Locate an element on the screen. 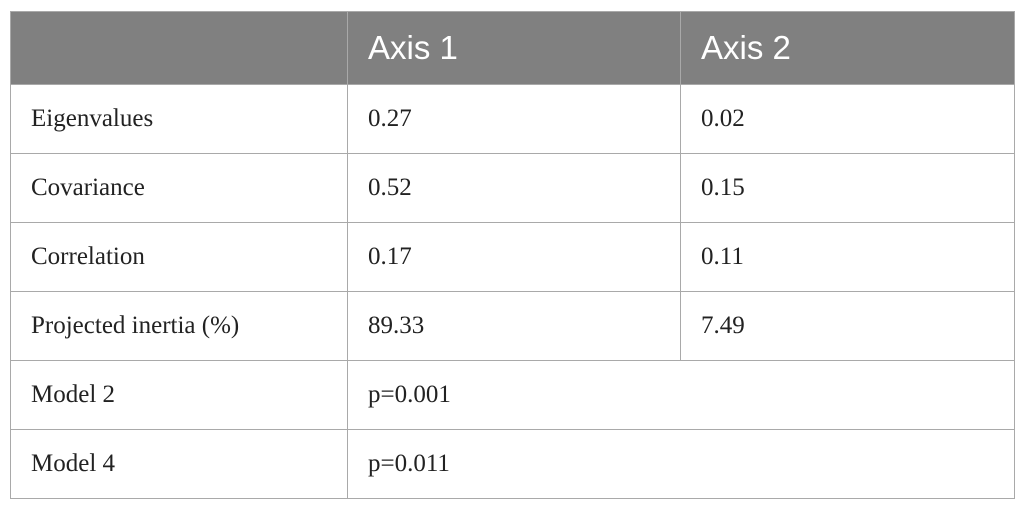 The height and width of the screenshot is (511, 1025). table-row: Covariance 0.52 0.15 is located at coordinates (512, 188).